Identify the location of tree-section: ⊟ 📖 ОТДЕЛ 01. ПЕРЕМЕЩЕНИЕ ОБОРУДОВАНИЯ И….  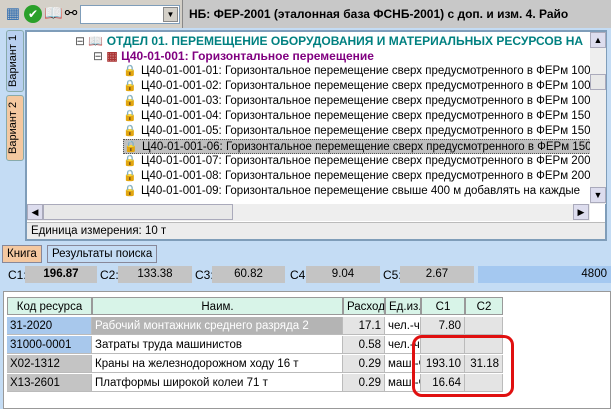
(329, 41).